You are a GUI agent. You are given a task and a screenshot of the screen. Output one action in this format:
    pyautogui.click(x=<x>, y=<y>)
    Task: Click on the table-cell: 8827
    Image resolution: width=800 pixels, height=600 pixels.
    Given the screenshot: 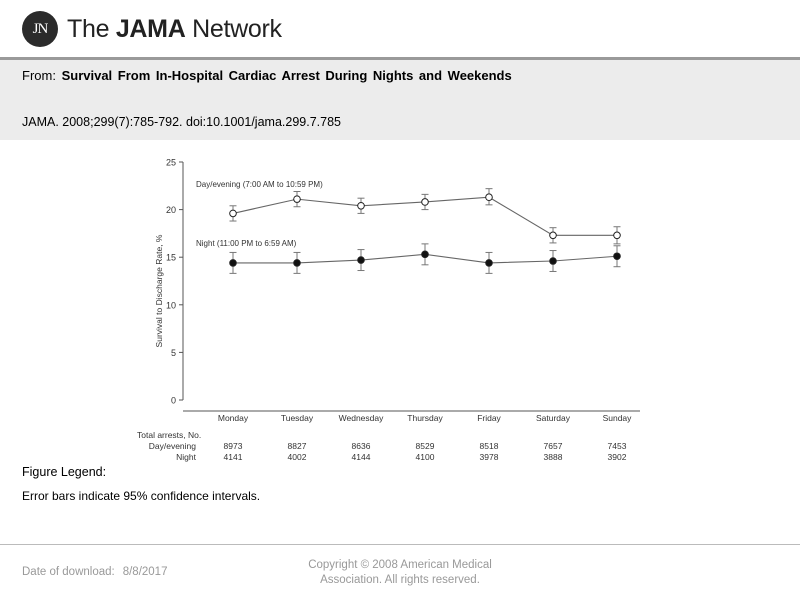 What is the action you would take?
    pyautogui.click(x=297, y=446)
    